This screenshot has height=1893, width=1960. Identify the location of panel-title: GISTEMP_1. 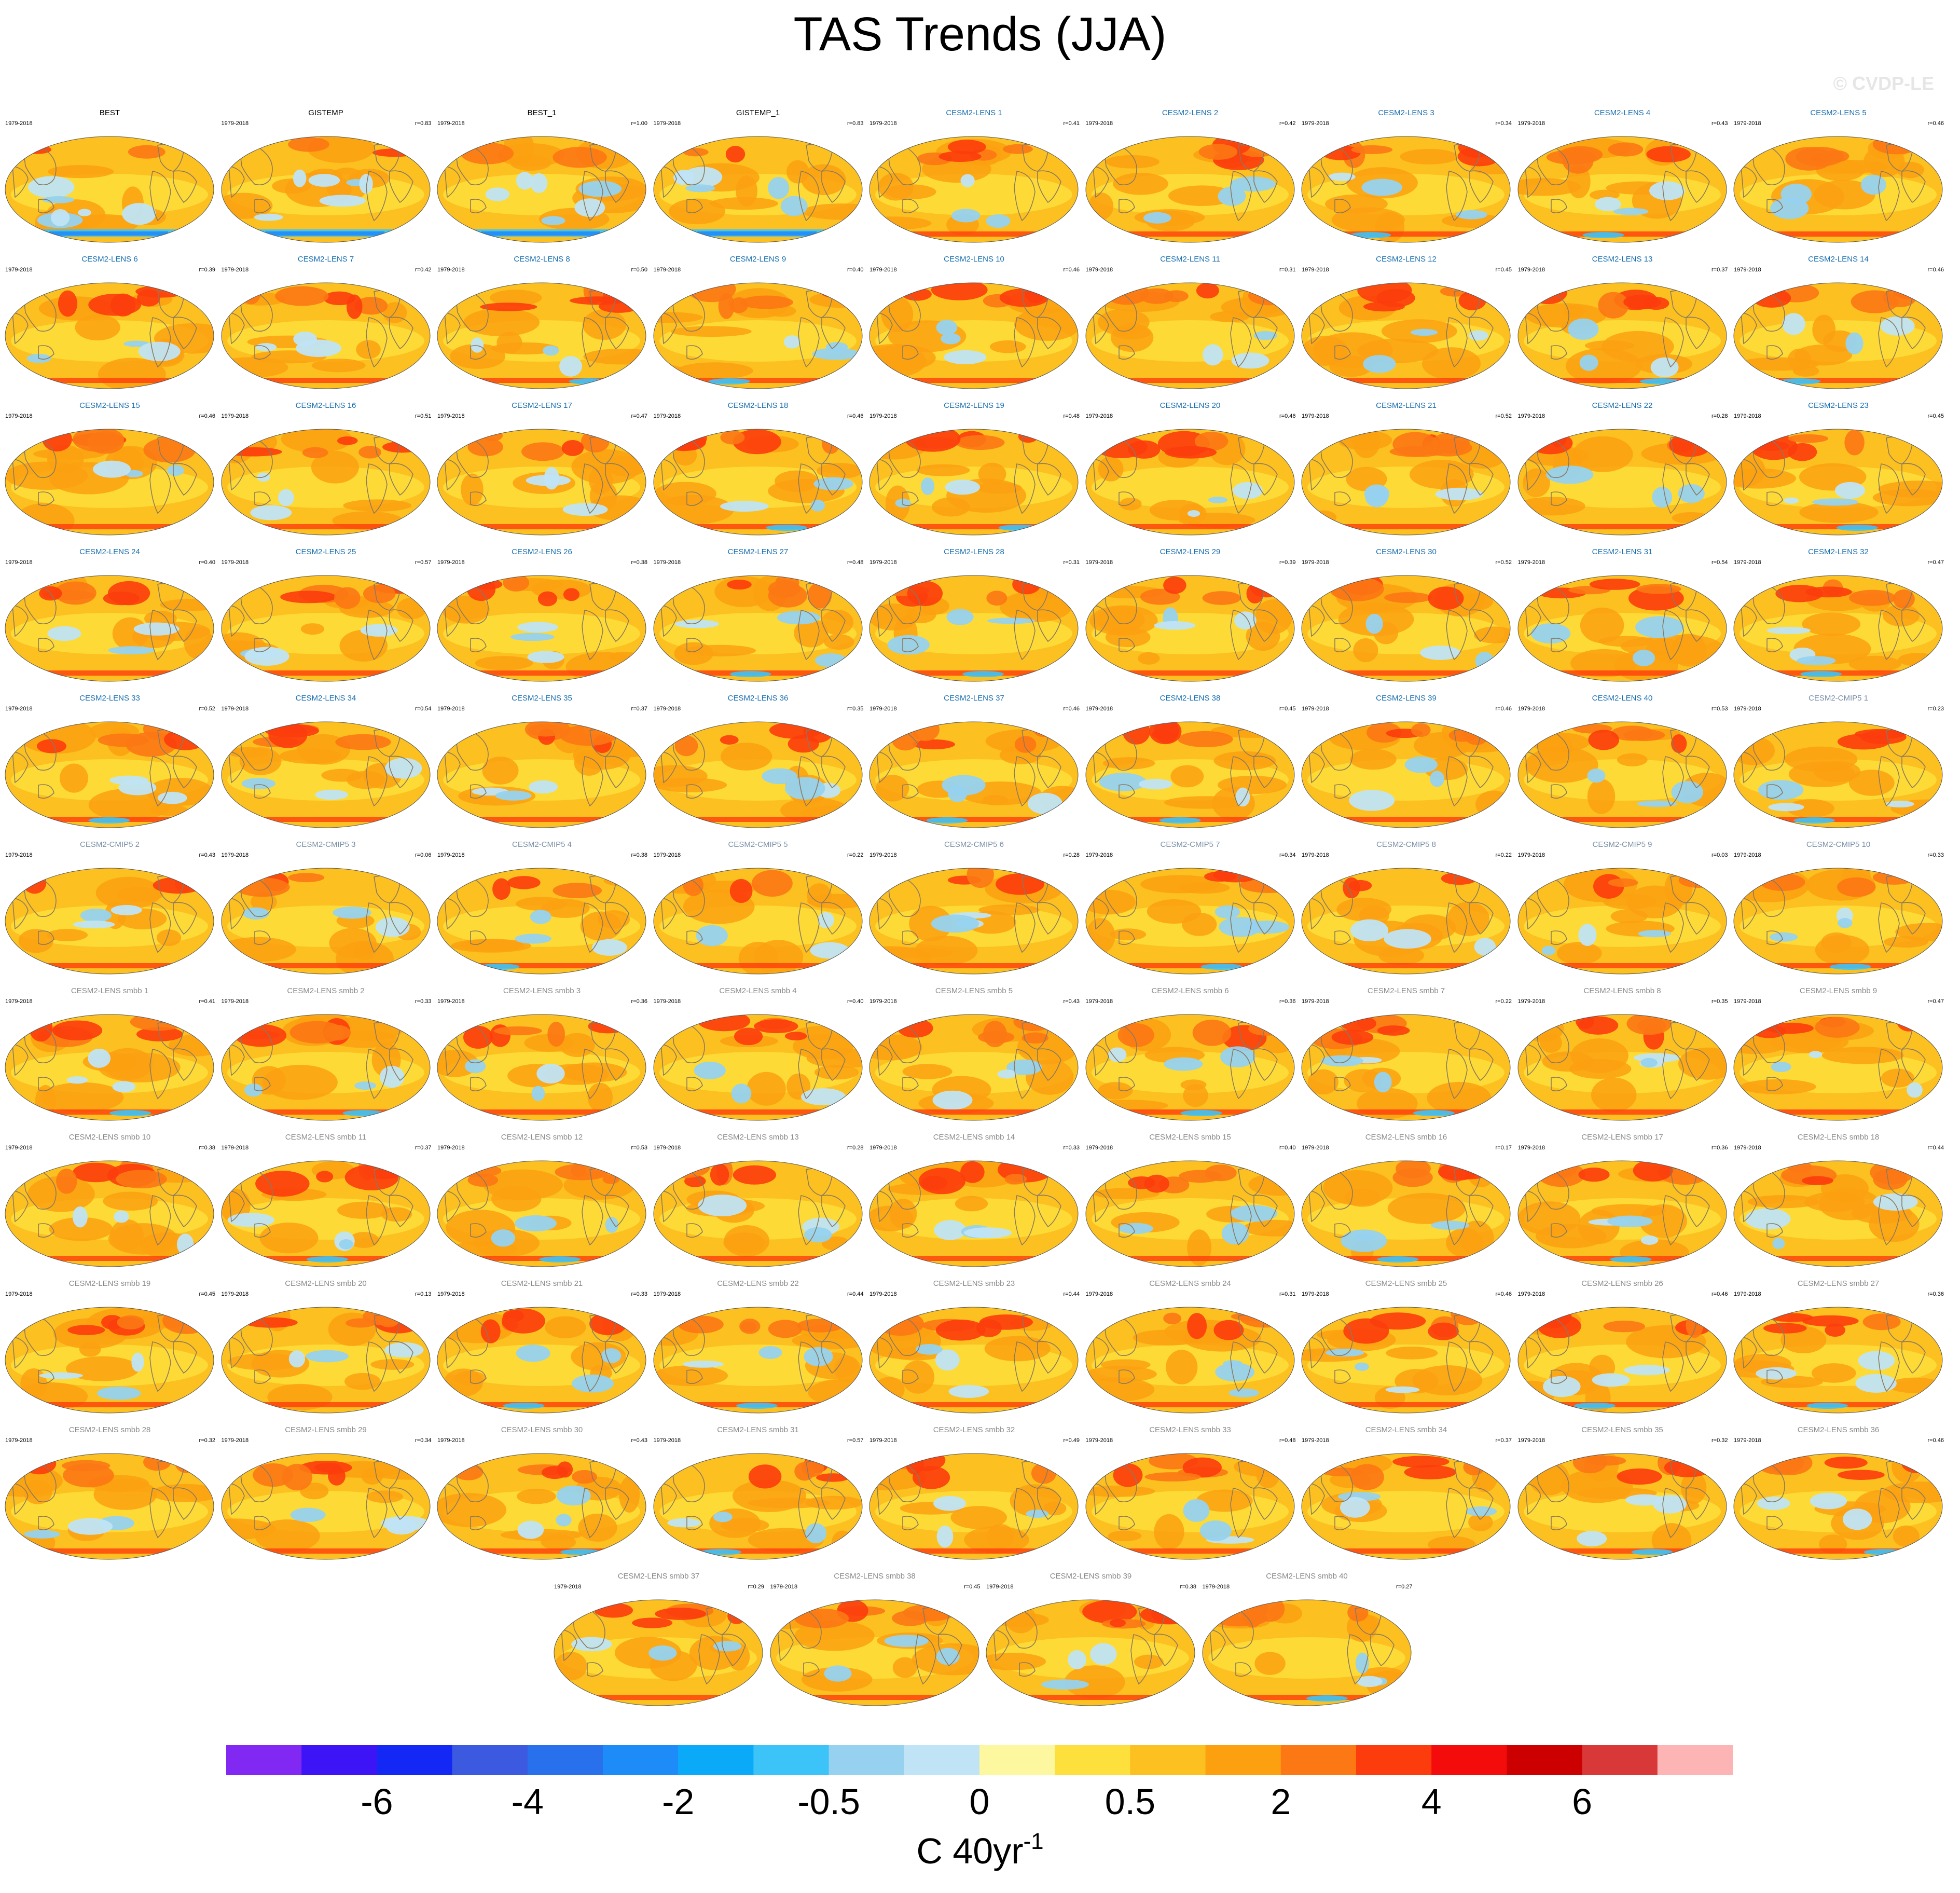
(758, 112).